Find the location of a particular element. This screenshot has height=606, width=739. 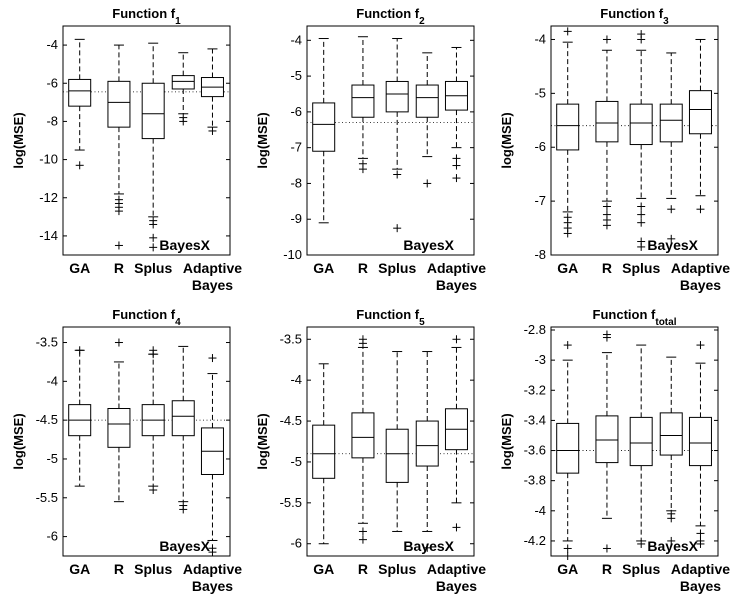

y-tick-label: -5 is located at coordinates (296, 75).